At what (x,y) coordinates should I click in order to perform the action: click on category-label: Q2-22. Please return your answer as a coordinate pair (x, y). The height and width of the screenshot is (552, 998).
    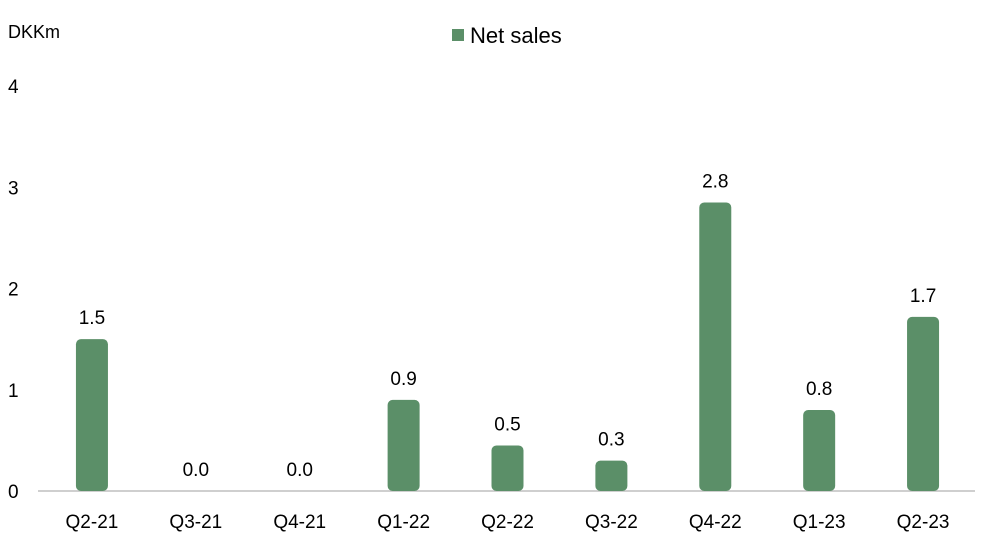
    Looking at the image, I should click on (507, 522).